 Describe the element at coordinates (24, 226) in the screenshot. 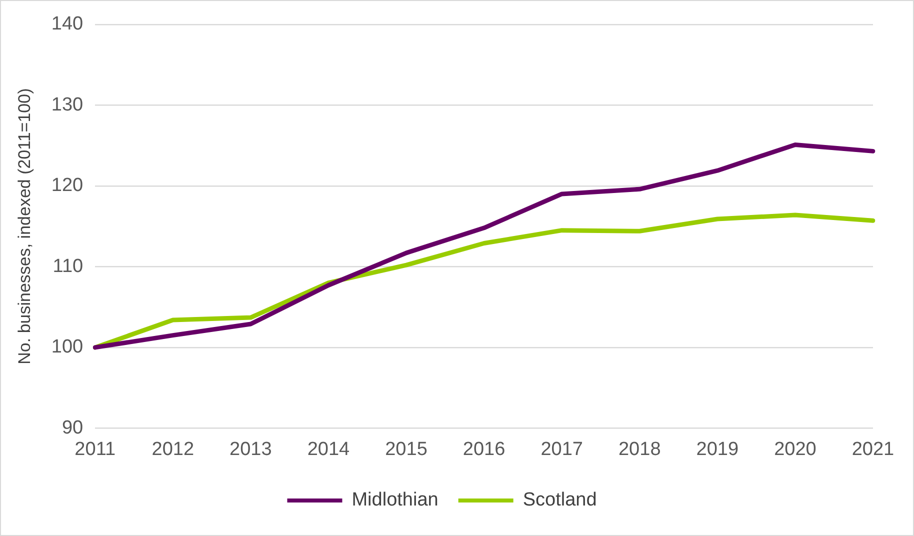

I see `y-axis-title: No. businesses, indexed (2011=100)` at that location.